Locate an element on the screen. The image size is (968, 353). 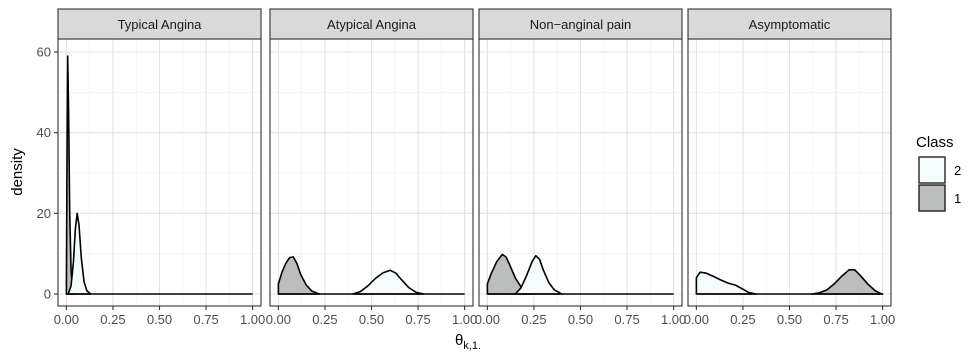
facet-label: Typical Angina is located at coordinates (160, 24).